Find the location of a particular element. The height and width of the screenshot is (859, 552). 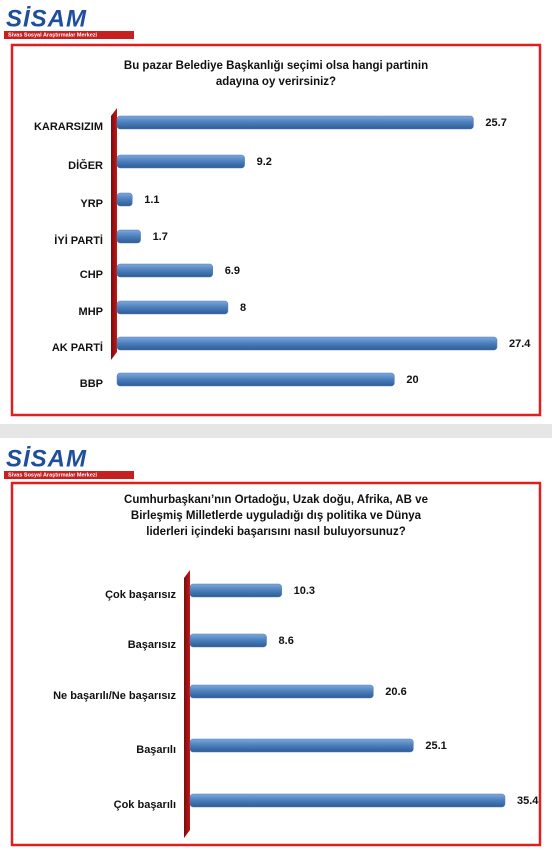

value-label: 25.7 is located at coordinates (495, 123).